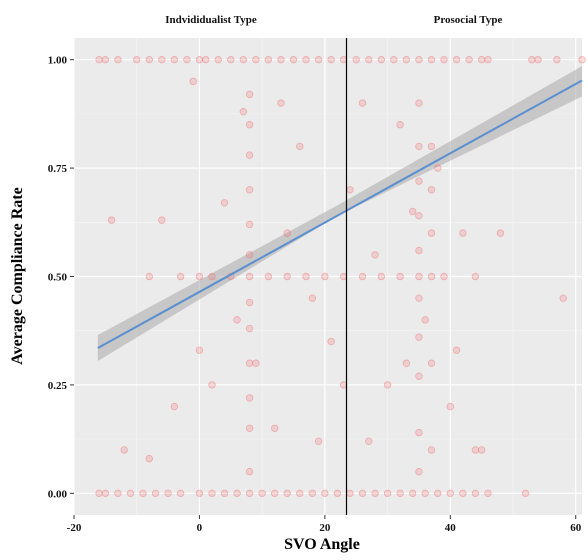 Image resolution: width=588 pixels, height=560 pixels. Describe the element at coordinates (58, 169) in the screenshot. I see `y-tick-label: 0.75` at that location.